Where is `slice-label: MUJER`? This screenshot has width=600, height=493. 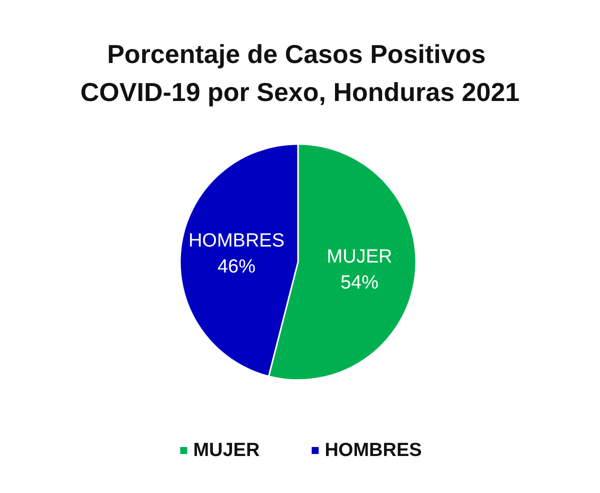
slice-label: MUJER is located at coordinates (359, 257).